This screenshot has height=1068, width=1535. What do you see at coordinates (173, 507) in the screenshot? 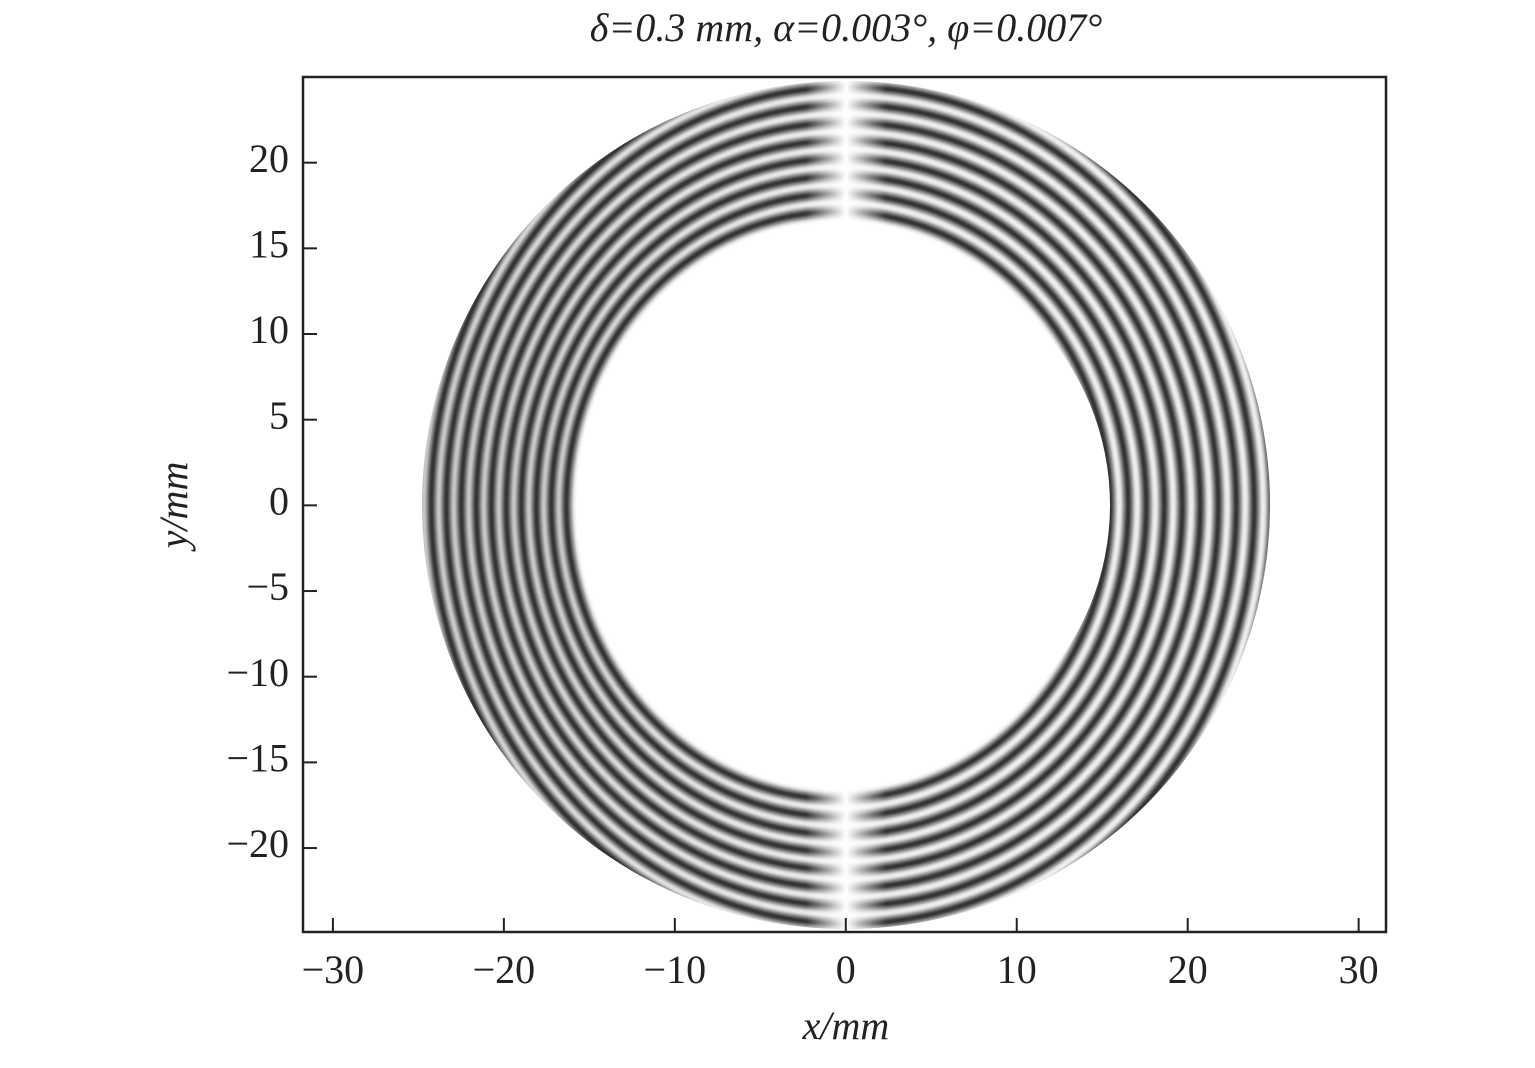
I see `y-axis-label: y/mm` at bounding box center [173, 507].